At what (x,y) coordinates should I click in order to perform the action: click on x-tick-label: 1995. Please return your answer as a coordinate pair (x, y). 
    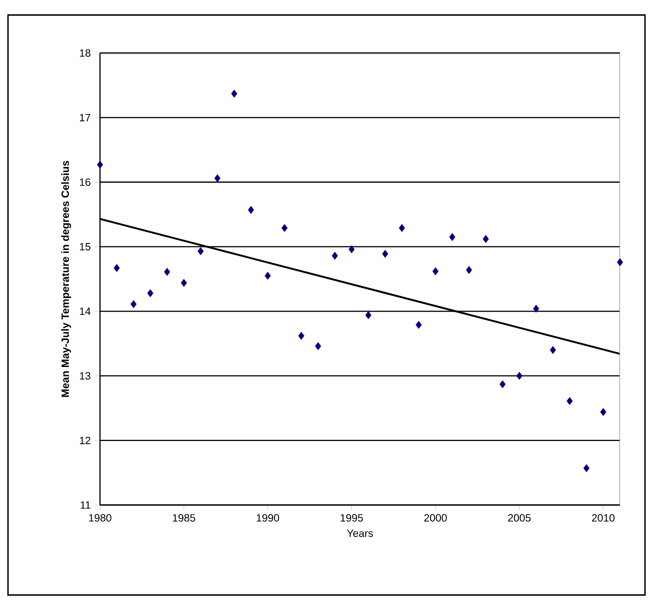
    Looking at the image, I should click on (351, 518).